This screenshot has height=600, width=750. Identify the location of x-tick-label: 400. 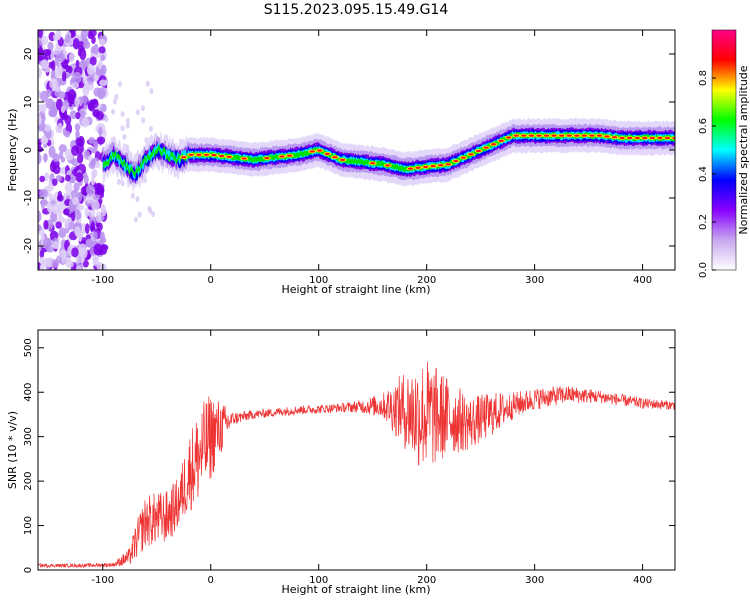
(642, 580).